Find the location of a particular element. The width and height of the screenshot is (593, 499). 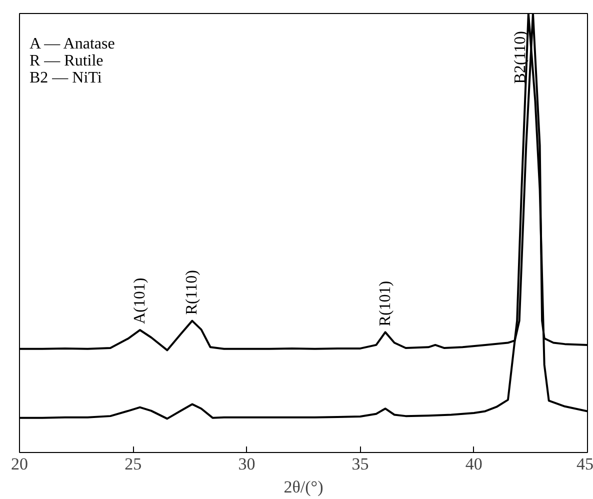

annotation: R — Rutile is located at coordinates (67, 61).